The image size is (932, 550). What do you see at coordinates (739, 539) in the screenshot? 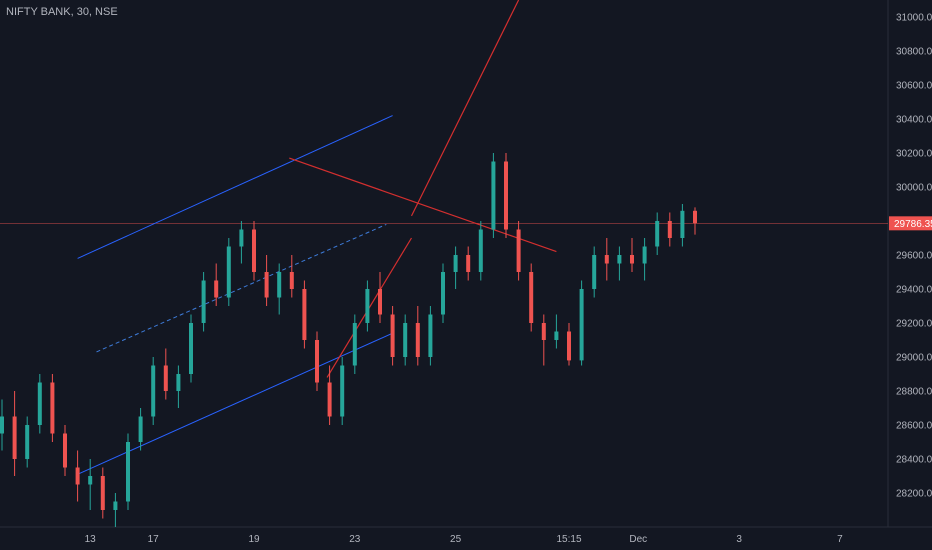
I see `x-tick-label: 3` at bounding box center [739, 539].